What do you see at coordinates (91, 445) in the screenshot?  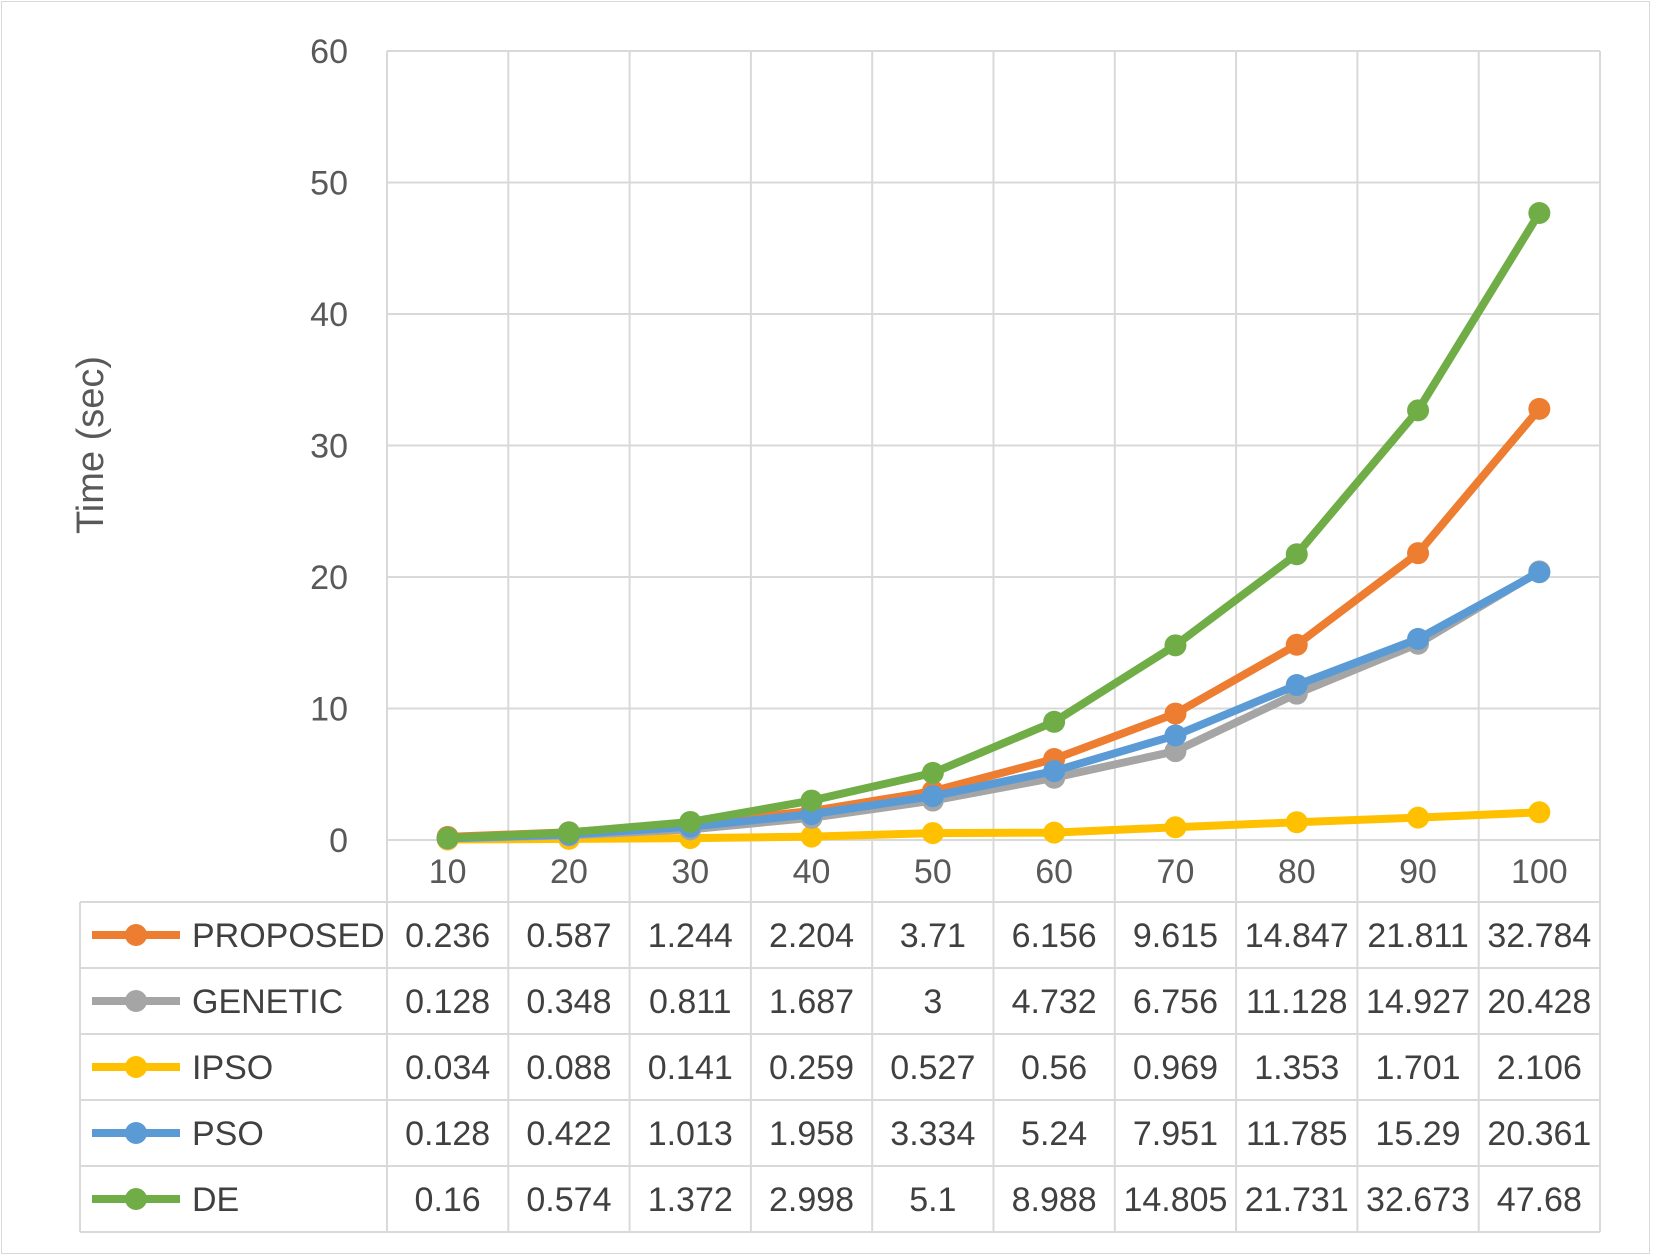 I see `y-axis-label: Time (sec)` at bounding box center [91, 445].